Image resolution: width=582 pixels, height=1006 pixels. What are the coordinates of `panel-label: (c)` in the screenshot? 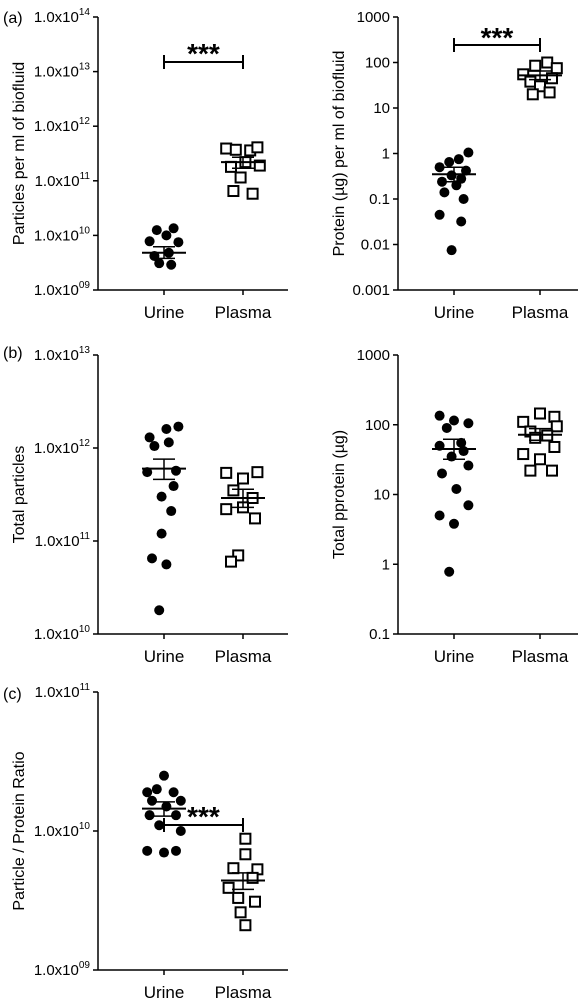 It's located at (12, 694).